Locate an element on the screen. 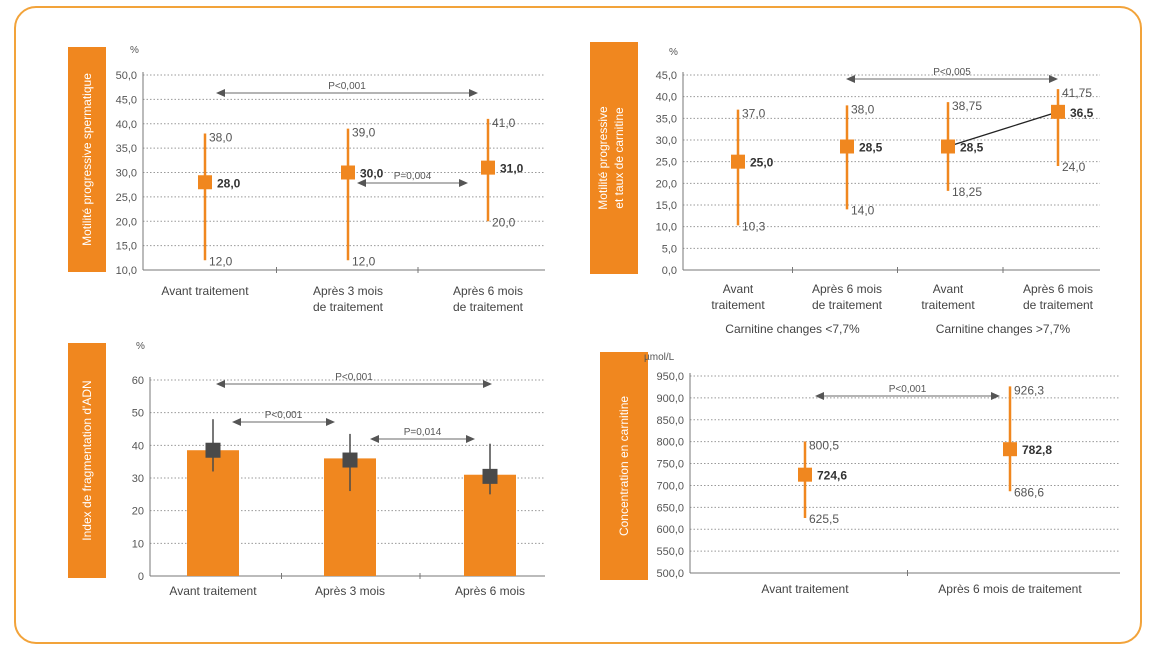 This screenshot has width=1153, height=653. panel-4-ytick-label: 800,0 is located at coordinates (670, 443).